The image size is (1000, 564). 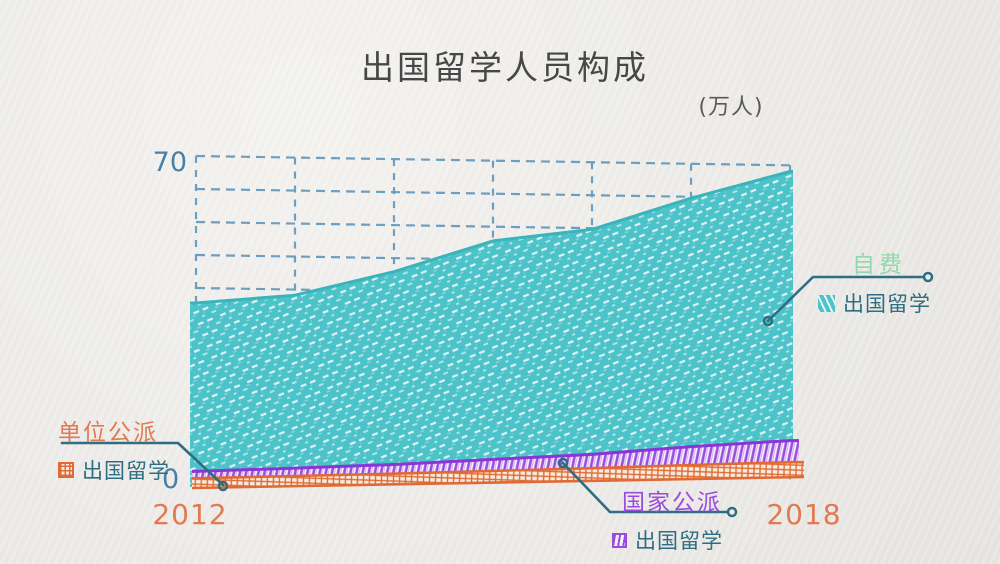 What do you see at coordinates (491, 237) in the screenshot?
I see `area-self-funded-edge` at bounding box center [491, 237].